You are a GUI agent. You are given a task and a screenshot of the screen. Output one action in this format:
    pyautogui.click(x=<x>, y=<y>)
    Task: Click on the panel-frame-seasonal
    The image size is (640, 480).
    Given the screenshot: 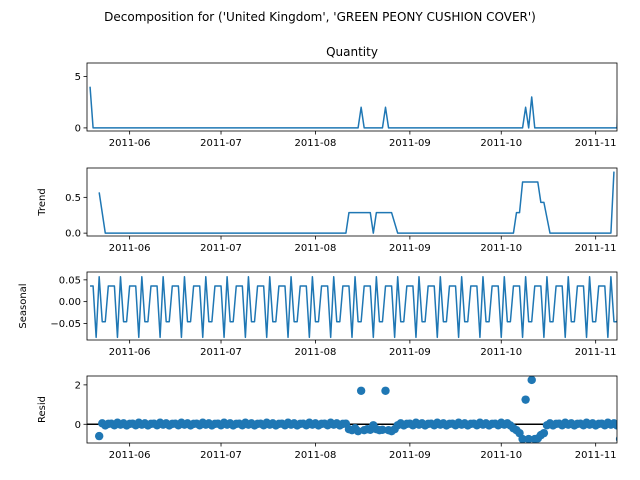 What is the action you would take?
    pyautogui.click(x=352, y=306)
    